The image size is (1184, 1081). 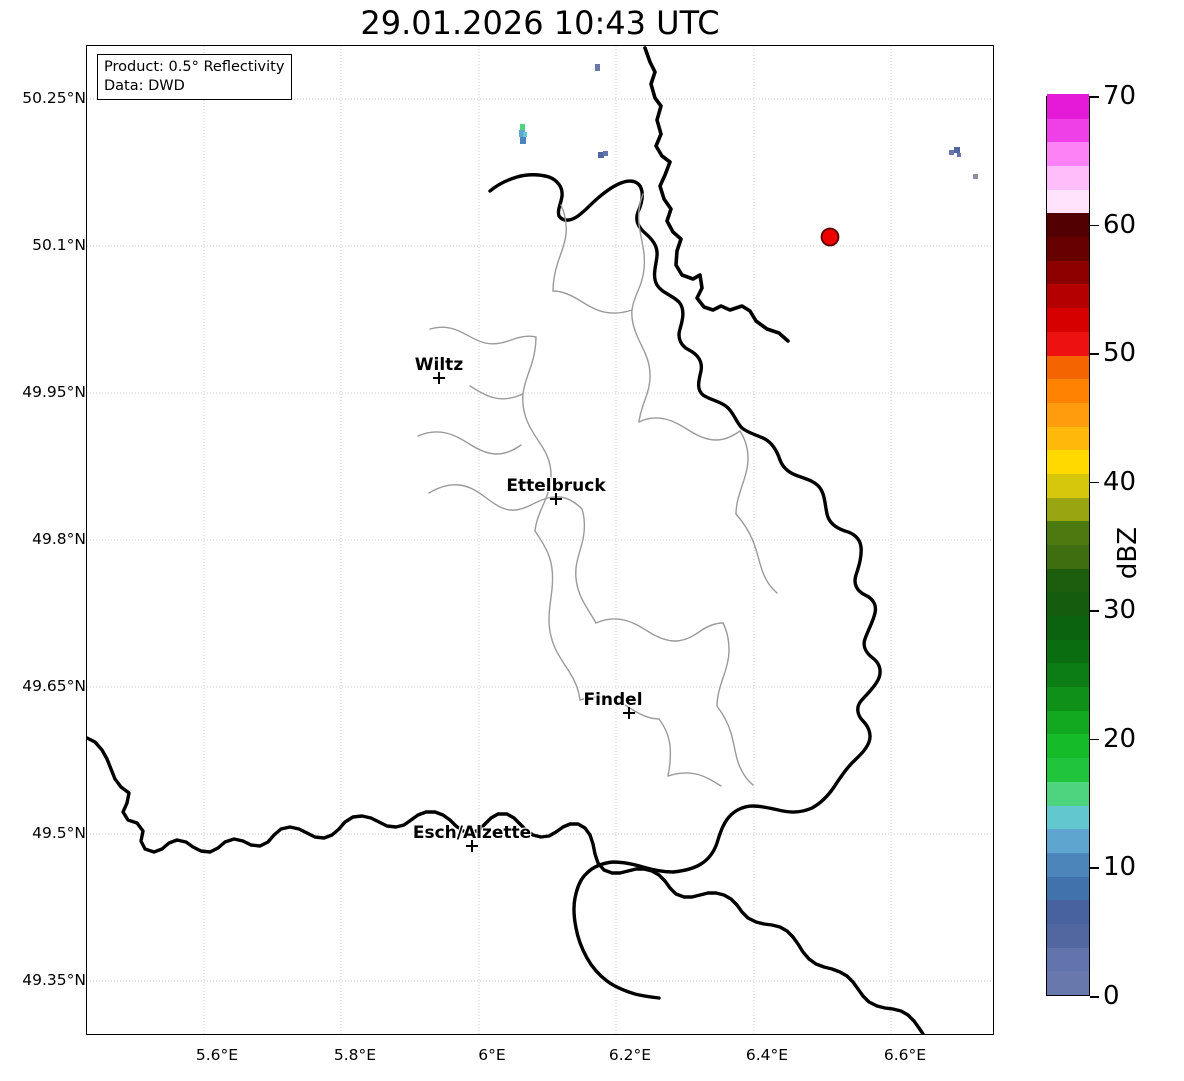 I want to click on radar-echo-cells, so click(x=748, y=121).